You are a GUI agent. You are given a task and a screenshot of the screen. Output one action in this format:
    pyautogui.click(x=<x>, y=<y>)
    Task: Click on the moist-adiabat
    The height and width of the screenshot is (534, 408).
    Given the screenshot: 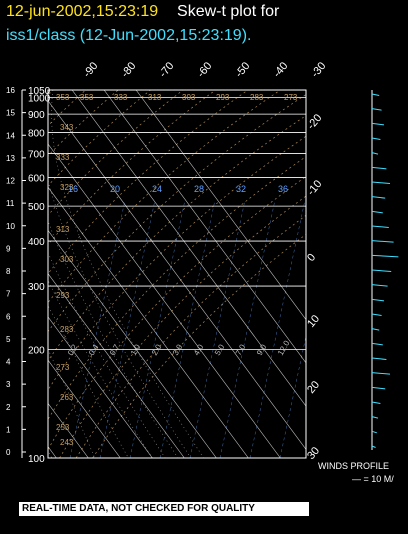 What is the action you would take?
    pyautogui.click(x=100, y=368)
    